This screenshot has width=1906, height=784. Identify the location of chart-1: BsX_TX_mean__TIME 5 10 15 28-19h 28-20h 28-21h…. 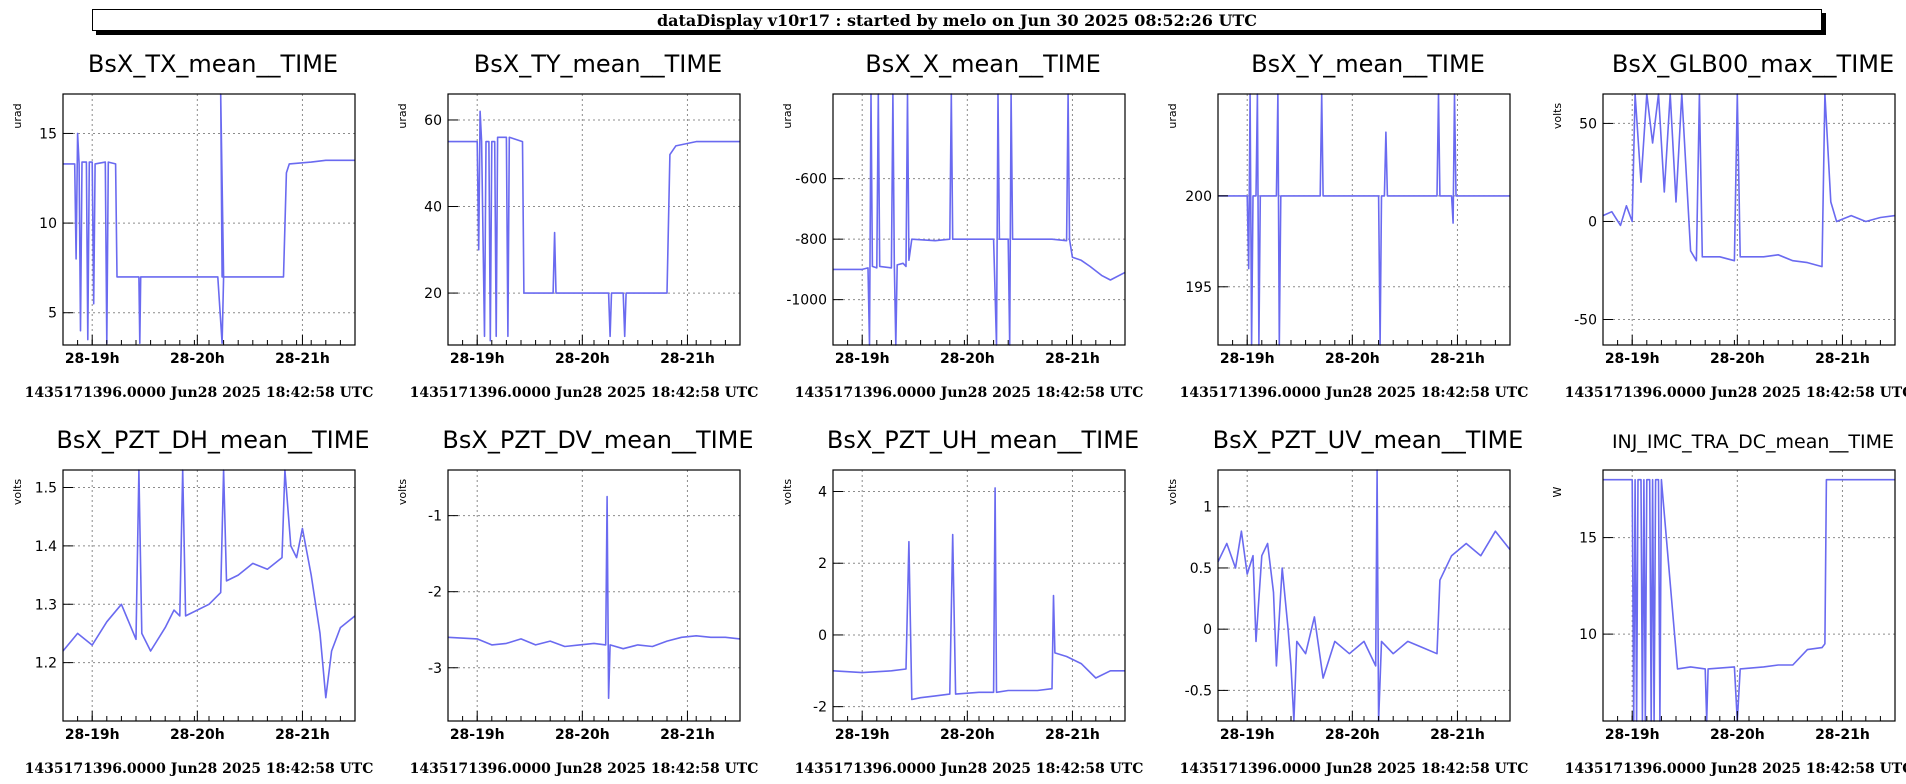
(192, 225).